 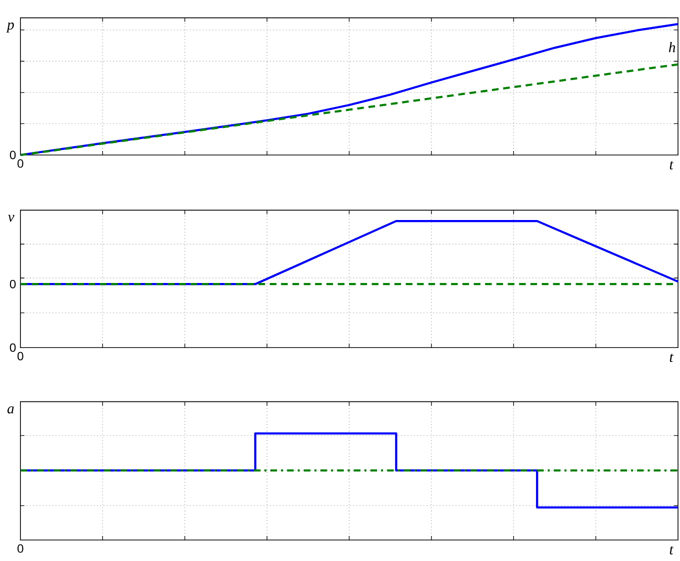 What do you see at coordinates (10, 27) in the screenshot?
I see `y-axis-title: p` at bounding box center [10, 27].